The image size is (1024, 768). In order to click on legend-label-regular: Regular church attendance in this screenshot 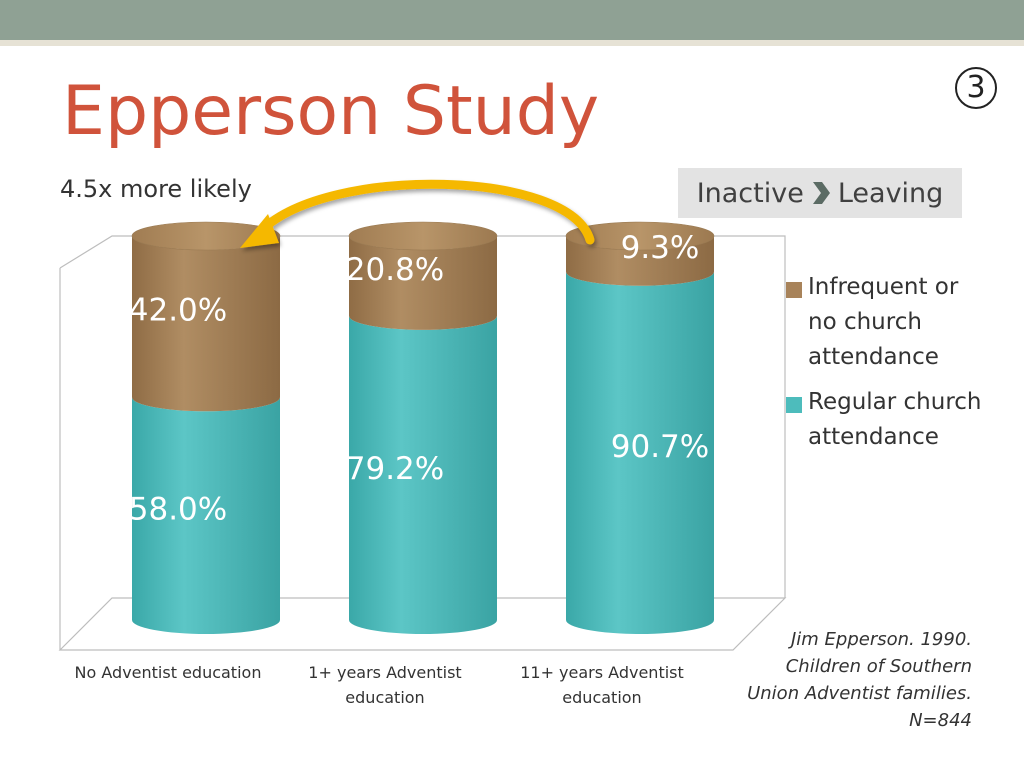, I will do `click(895, 419)`.